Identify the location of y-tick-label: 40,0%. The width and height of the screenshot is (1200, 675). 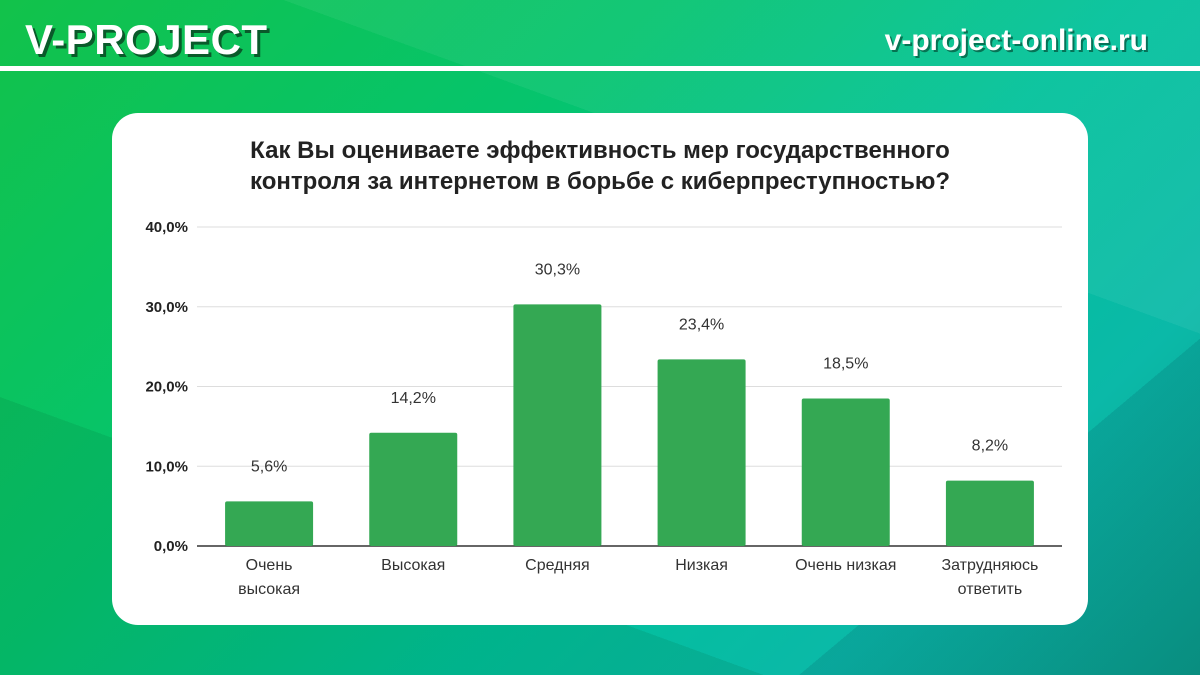
(166, 227).